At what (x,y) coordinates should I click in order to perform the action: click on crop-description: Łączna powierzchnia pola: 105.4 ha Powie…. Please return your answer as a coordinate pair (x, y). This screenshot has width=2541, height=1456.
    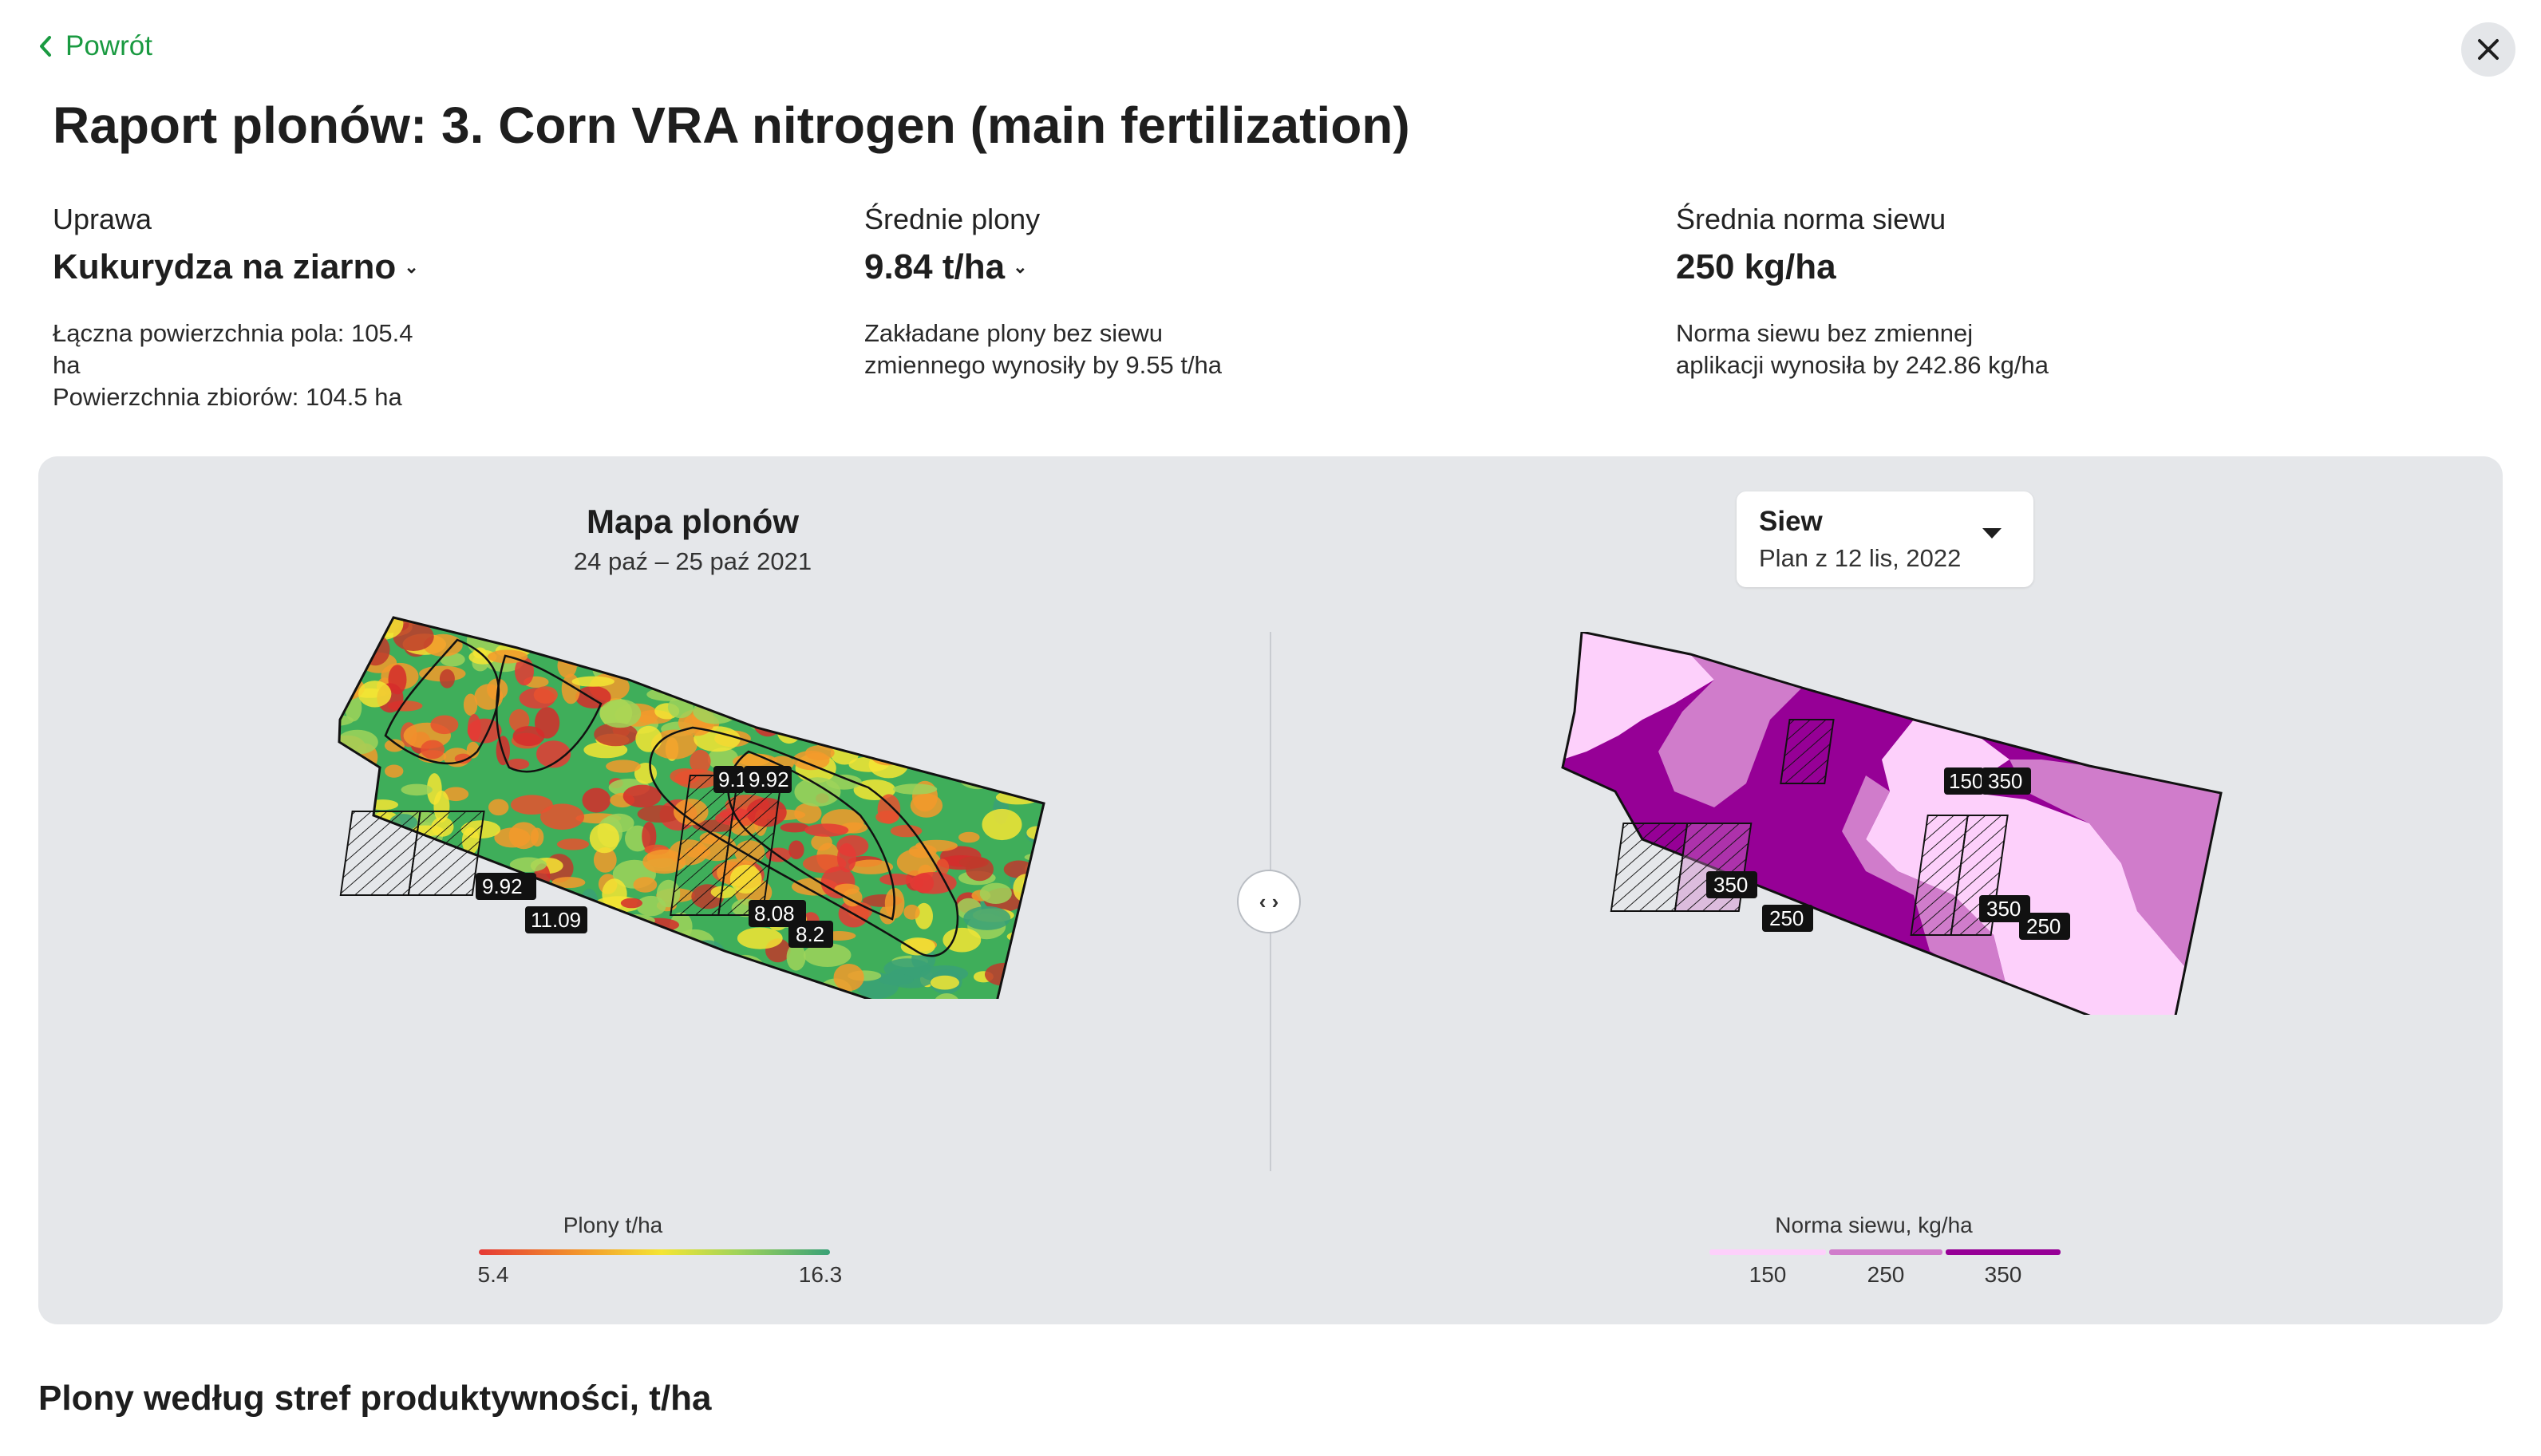
    Looking at the image, I should click on (260, 365).